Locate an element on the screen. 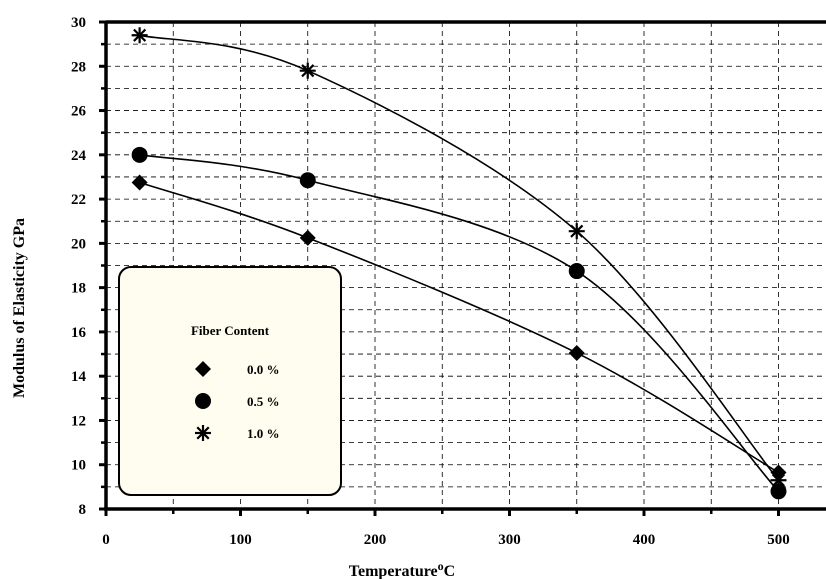 Image resolution: width=826 pixels, height=579 pixels. x-tick-label: 100 is located at coordinates (240, 540).